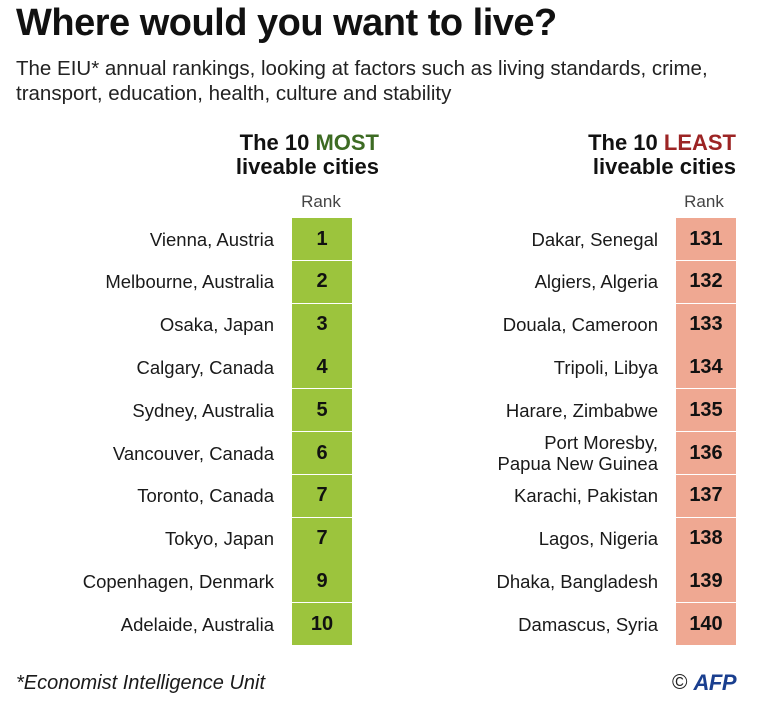 The width and height of the screenshot is (760, 705). I want to click on most-rank-badge: 3, so click(322, 324).